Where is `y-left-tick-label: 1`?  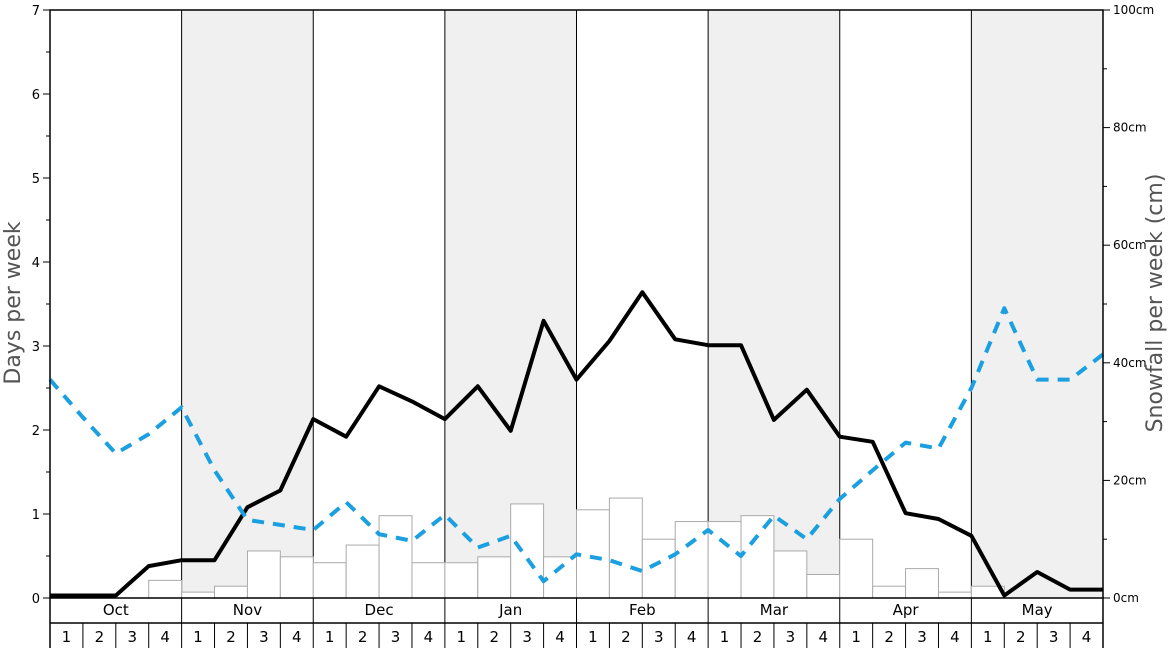 y-left-tick-label: 1 is located at coordinates (36, 515).